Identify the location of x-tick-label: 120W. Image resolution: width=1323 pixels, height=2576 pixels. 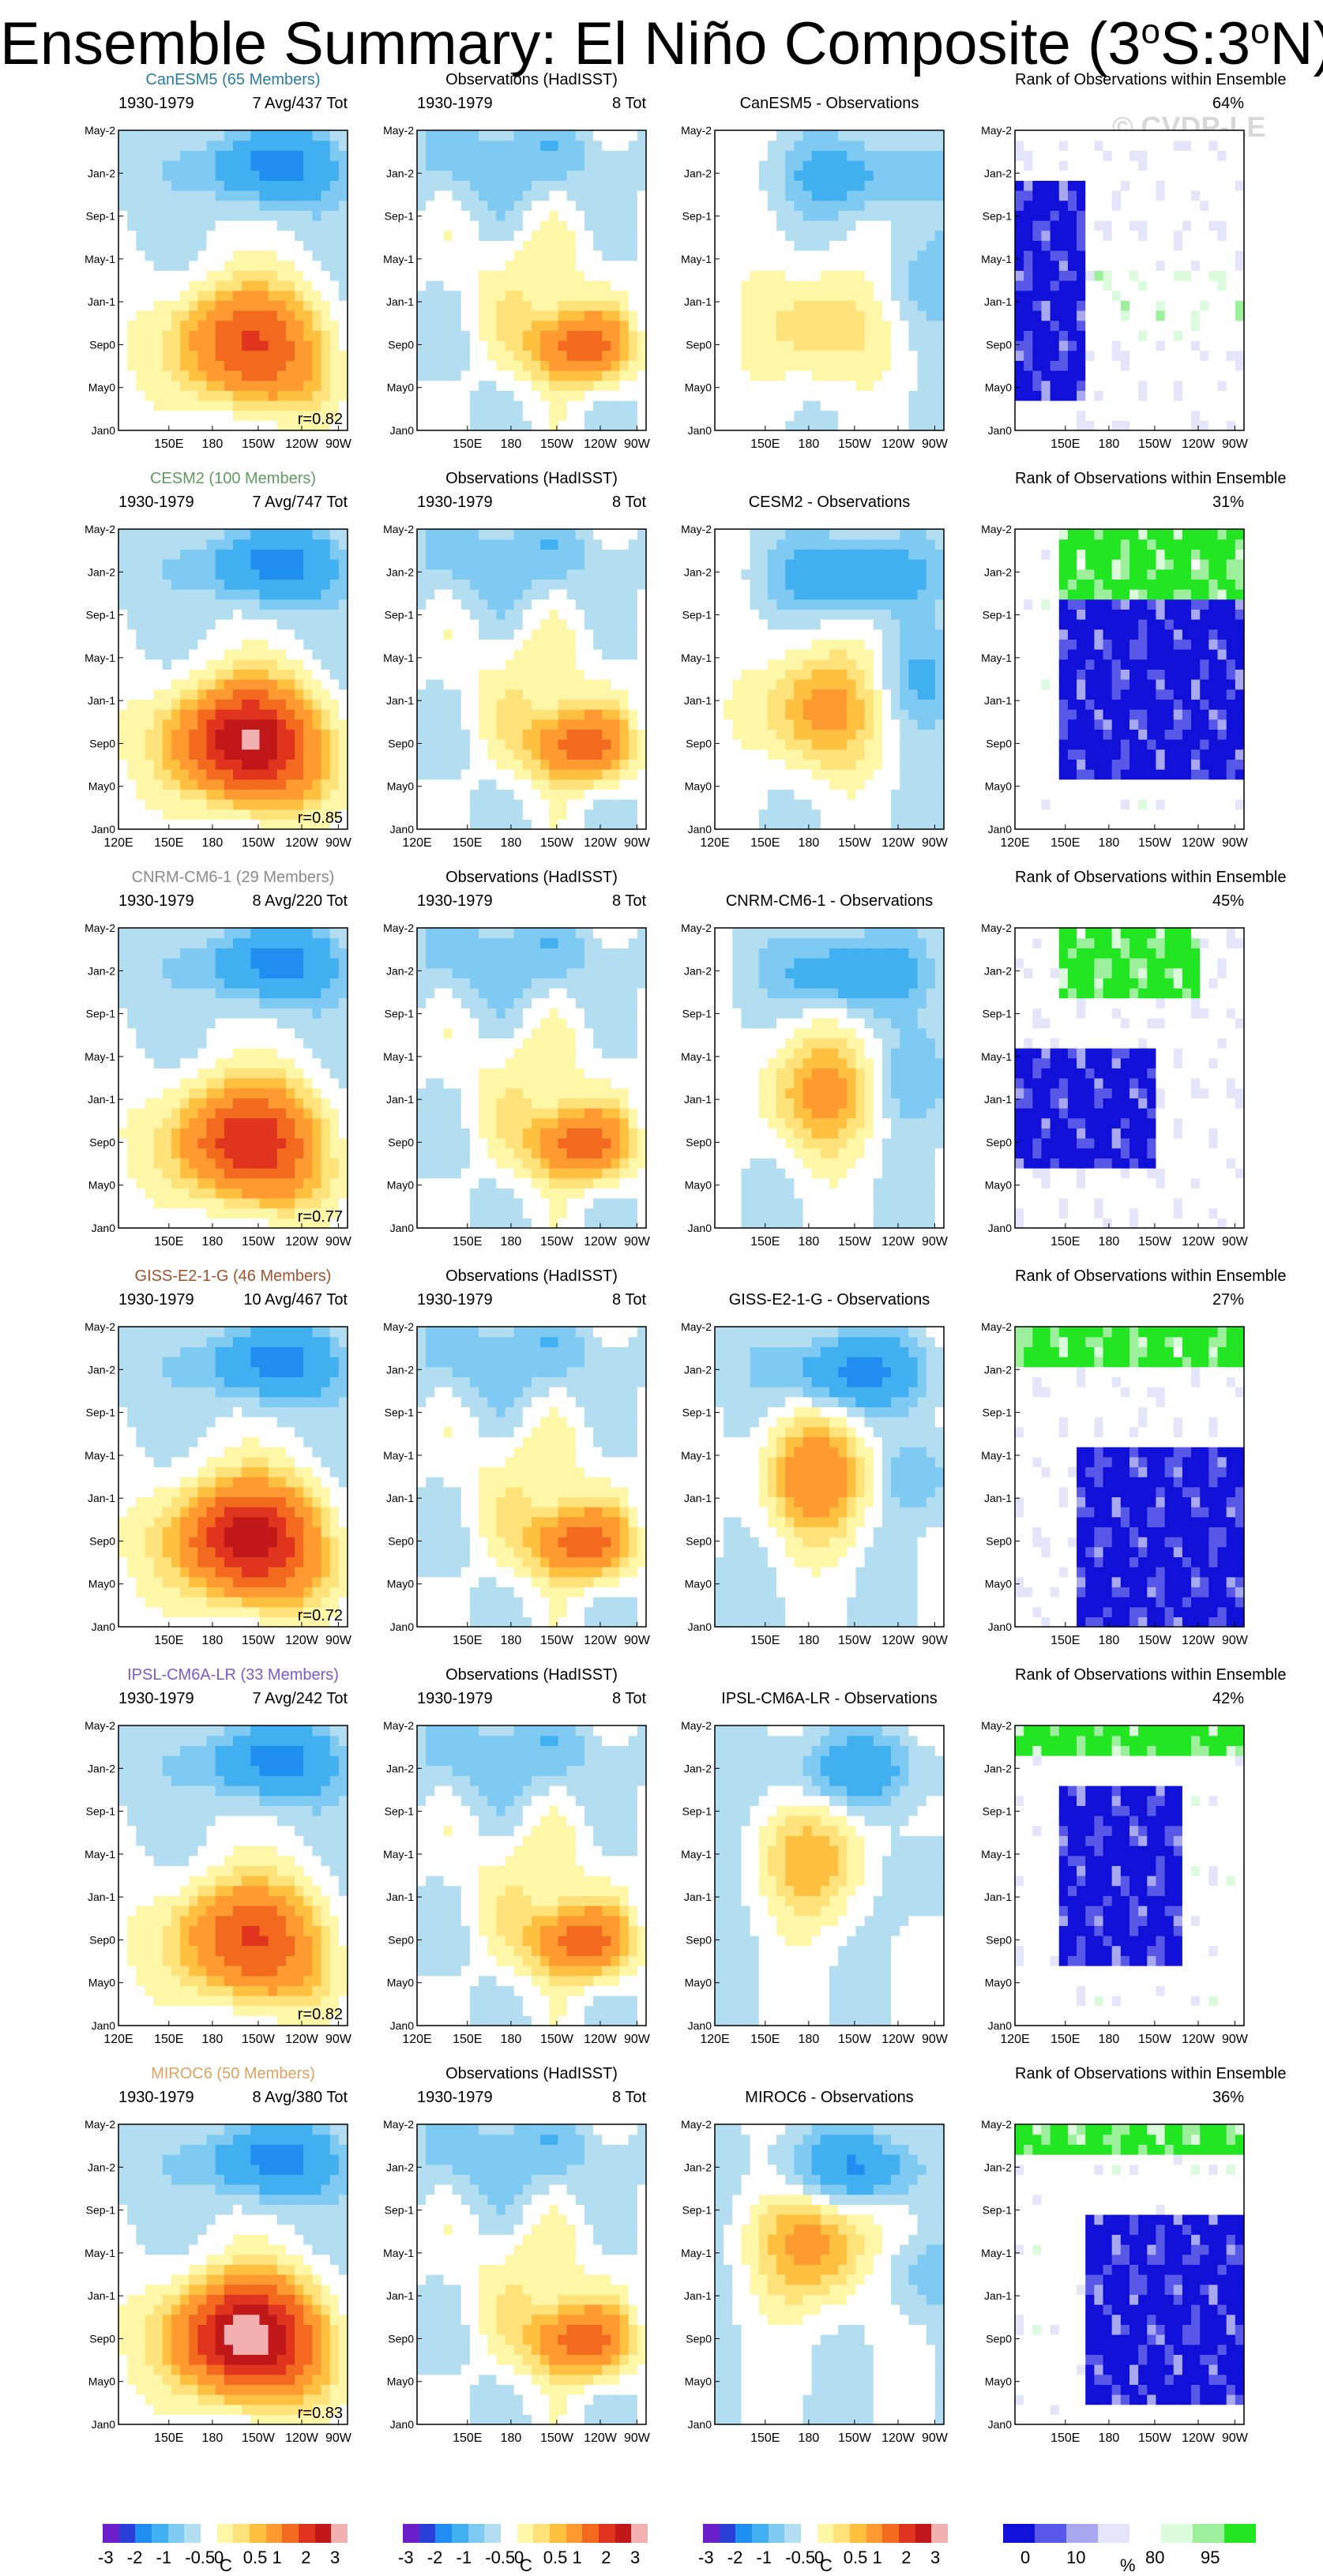
(302, 444).